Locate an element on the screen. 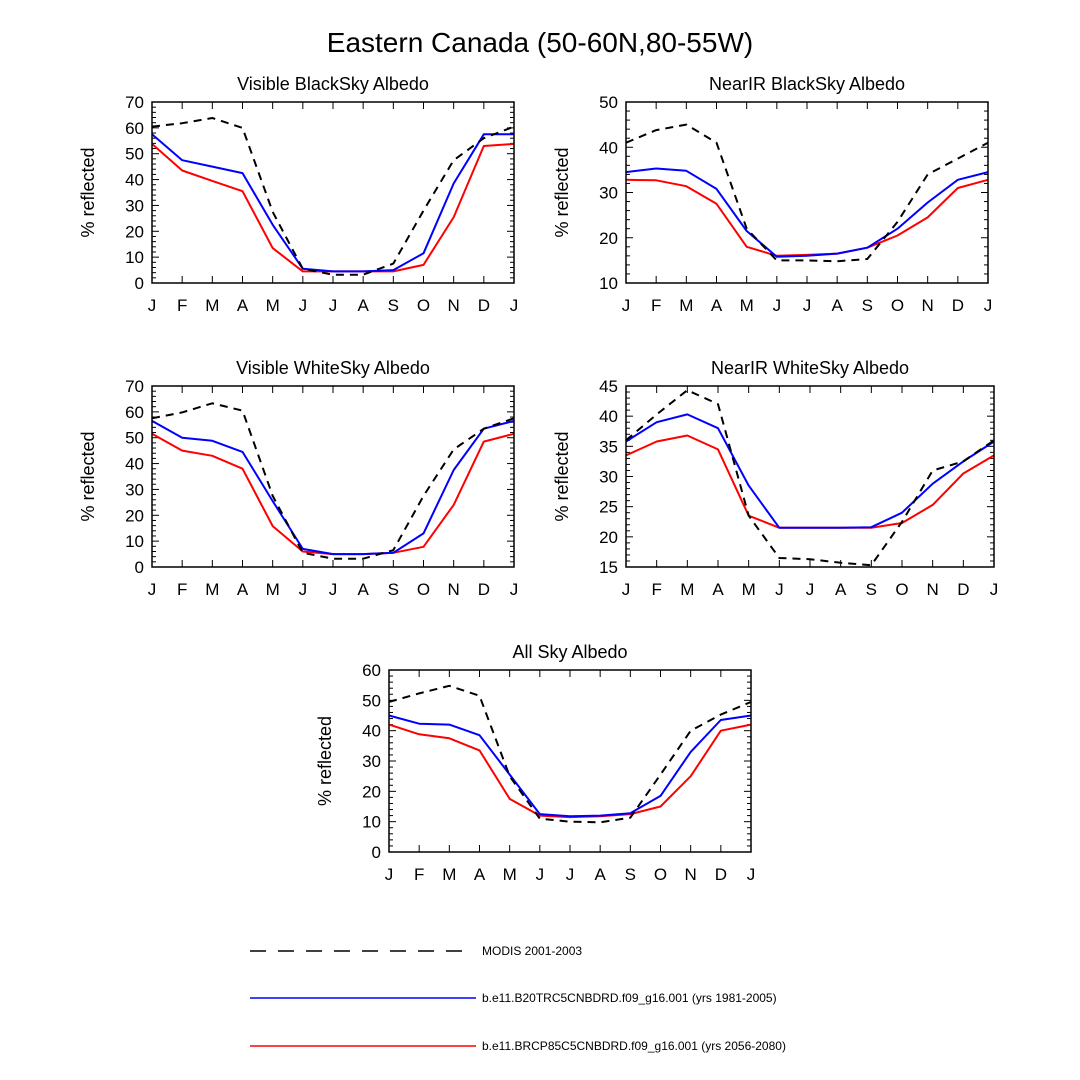  legend-entry-modis: MODIS 2001-2003 is located at coordinates (416, 951).